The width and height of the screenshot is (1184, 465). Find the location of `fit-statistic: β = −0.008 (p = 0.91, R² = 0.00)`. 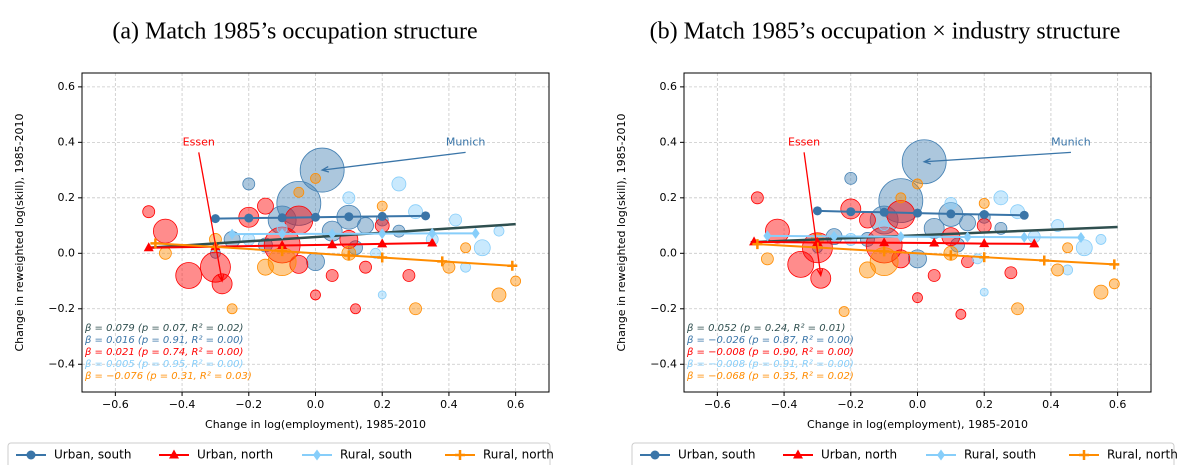

fit-statistic: β = −0.008 (p = 0.91, R² = 0.00) is located at coordinates (770, 364).